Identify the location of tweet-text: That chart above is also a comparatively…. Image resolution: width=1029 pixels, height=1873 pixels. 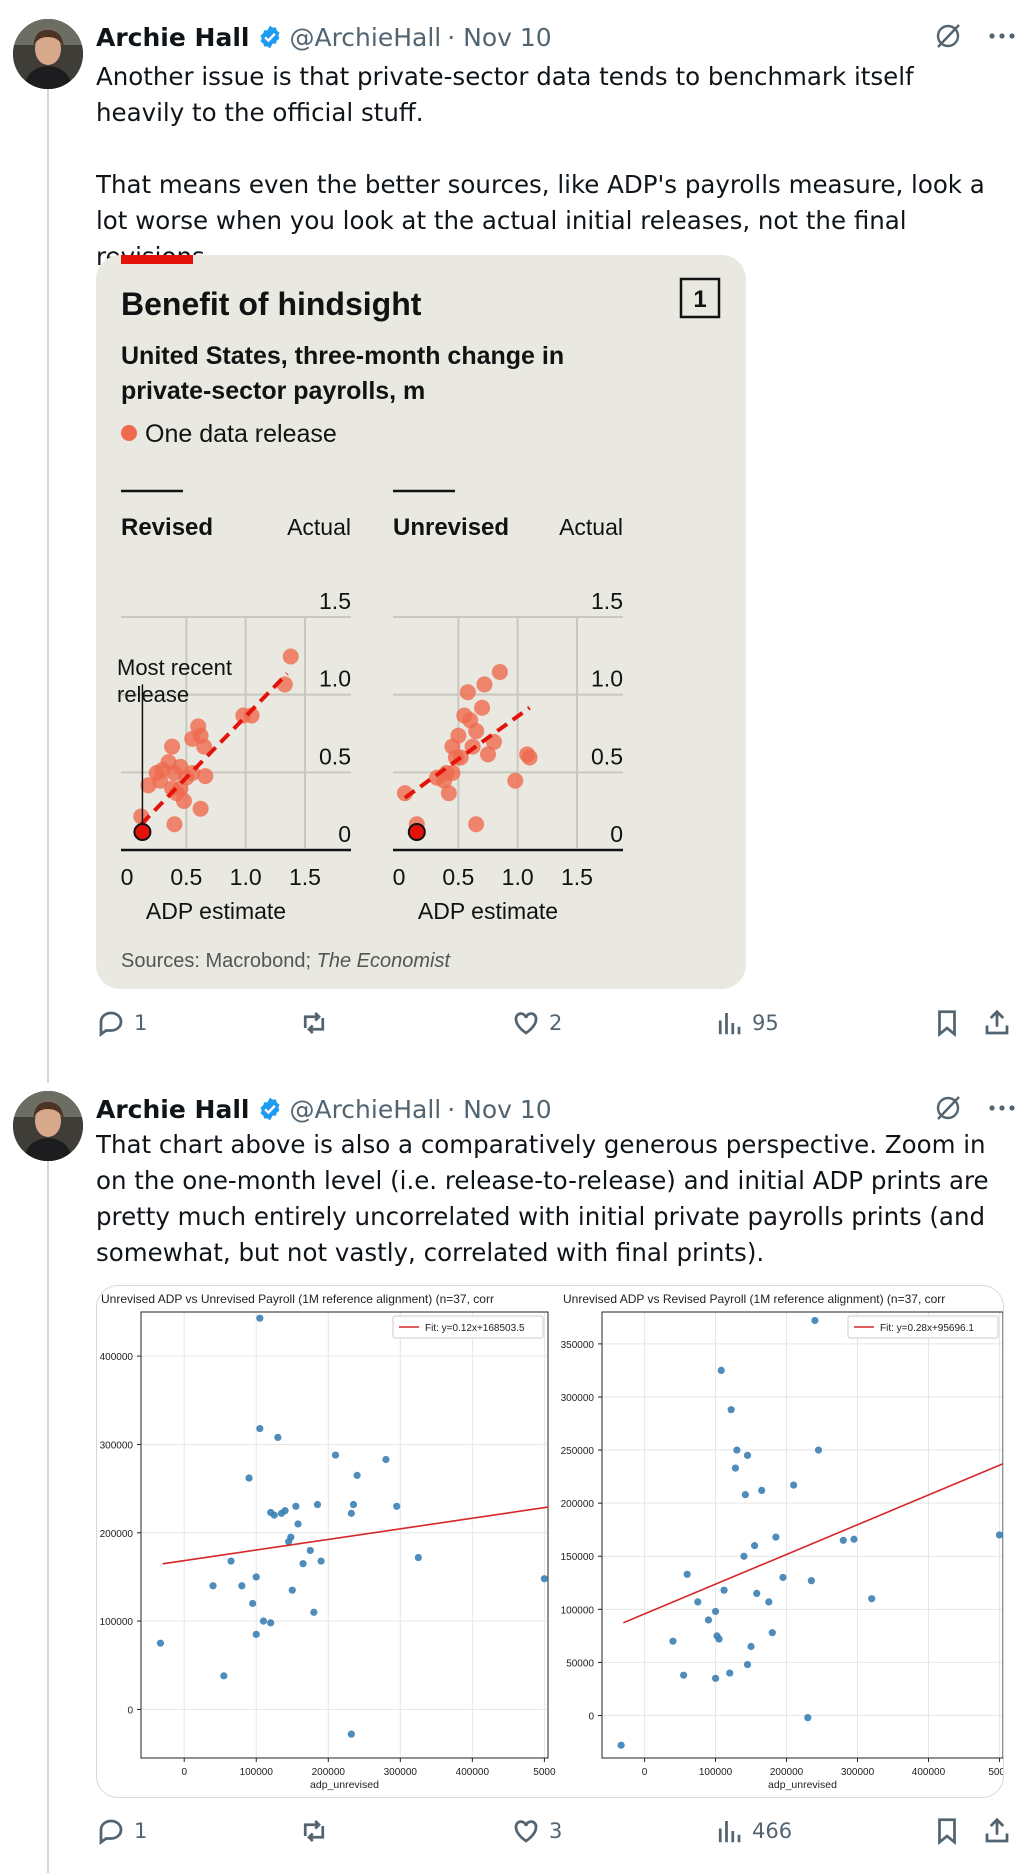
(546, 1199).